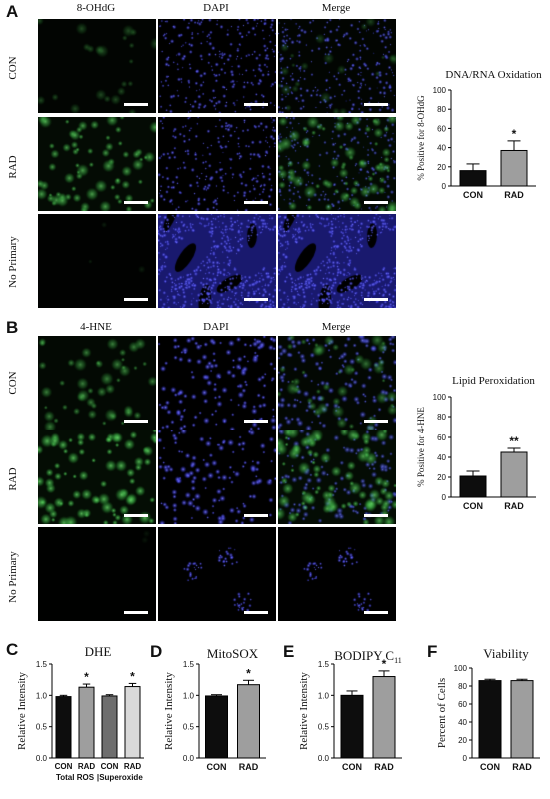  I want to click on panel-letter-e: E, so click(289, 651).